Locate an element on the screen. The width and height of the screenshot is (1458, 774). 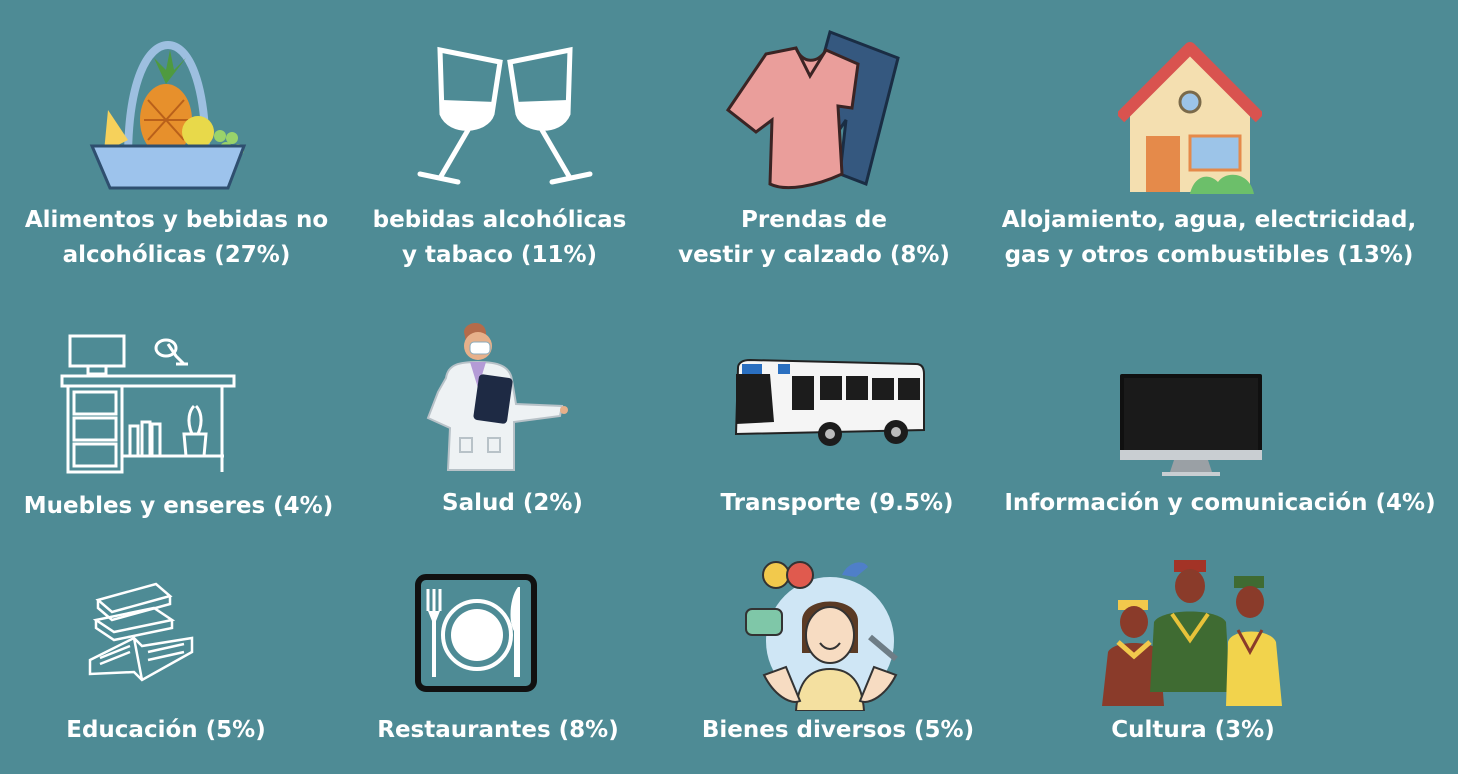
category-label: Información y comunicación (4%) is located at coordinates (1220, 503).